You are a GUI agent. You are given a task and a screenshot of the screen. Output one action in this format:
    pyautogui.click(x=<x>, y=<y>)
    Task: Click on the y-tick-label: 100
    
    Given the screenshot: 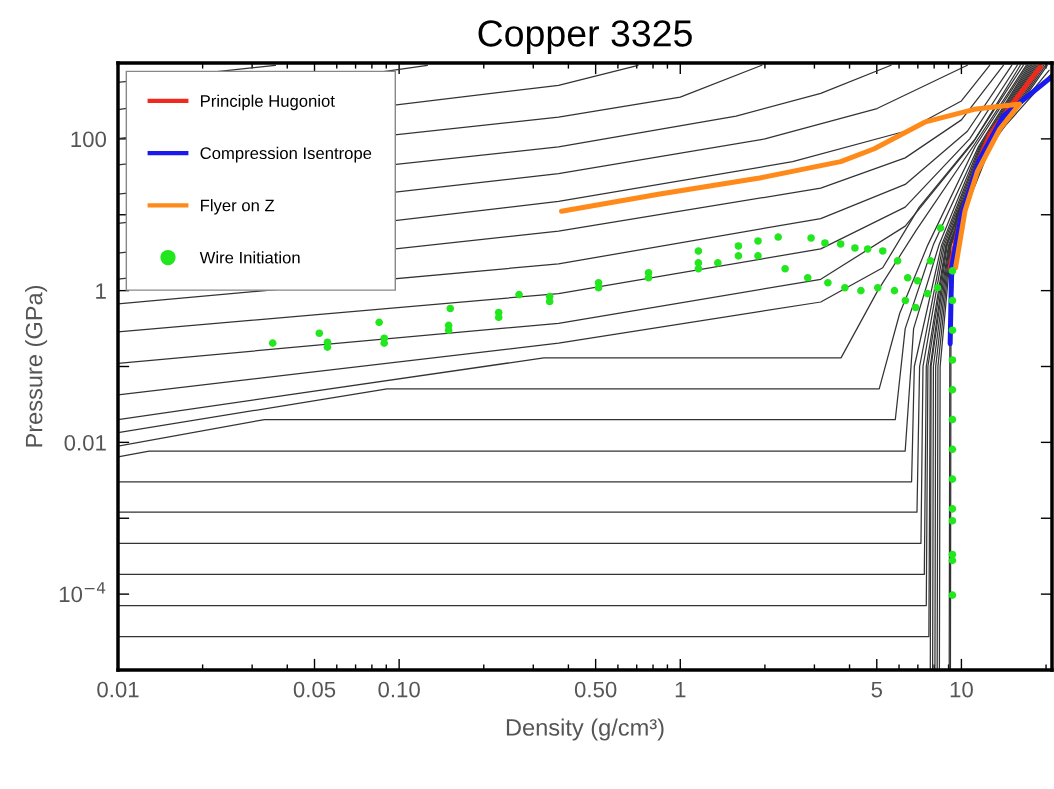 What is the action you would take?
    pyautogui.click(x=89, y=139)
    